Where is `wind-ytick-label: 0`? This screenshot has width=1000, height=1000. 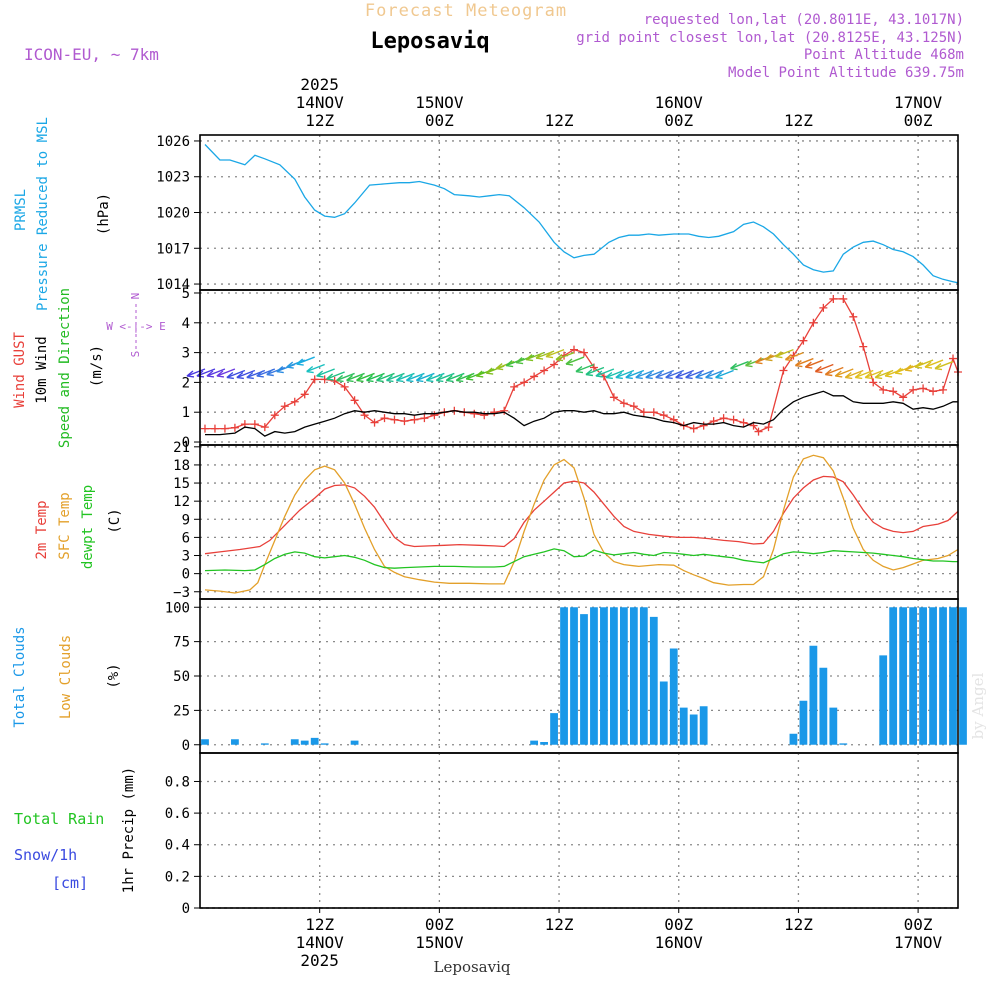
wind-ytick-label: 0 is located at coordinates (186, 443).